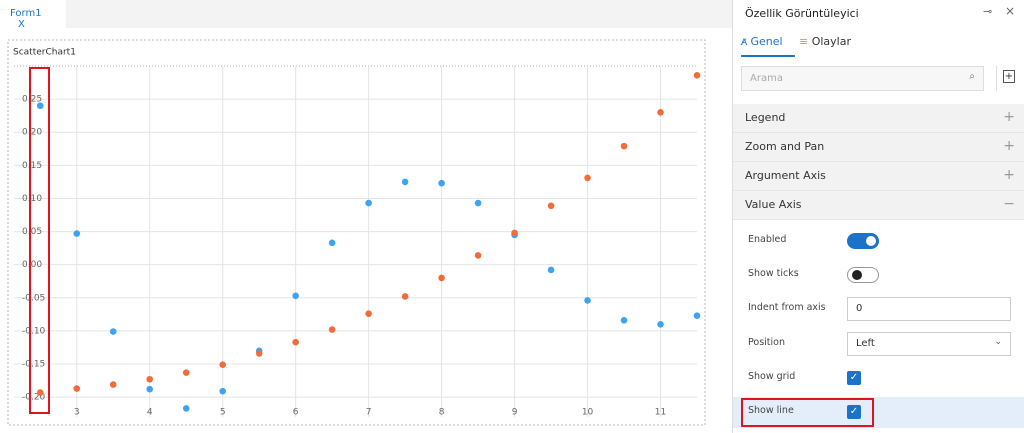 The width and height of the screenshot is (1024, 433). What do you see at coordinates (32, 166) in the screenshot?
I see `y-tick-label: 0.15` at bounding box center [32, 166].